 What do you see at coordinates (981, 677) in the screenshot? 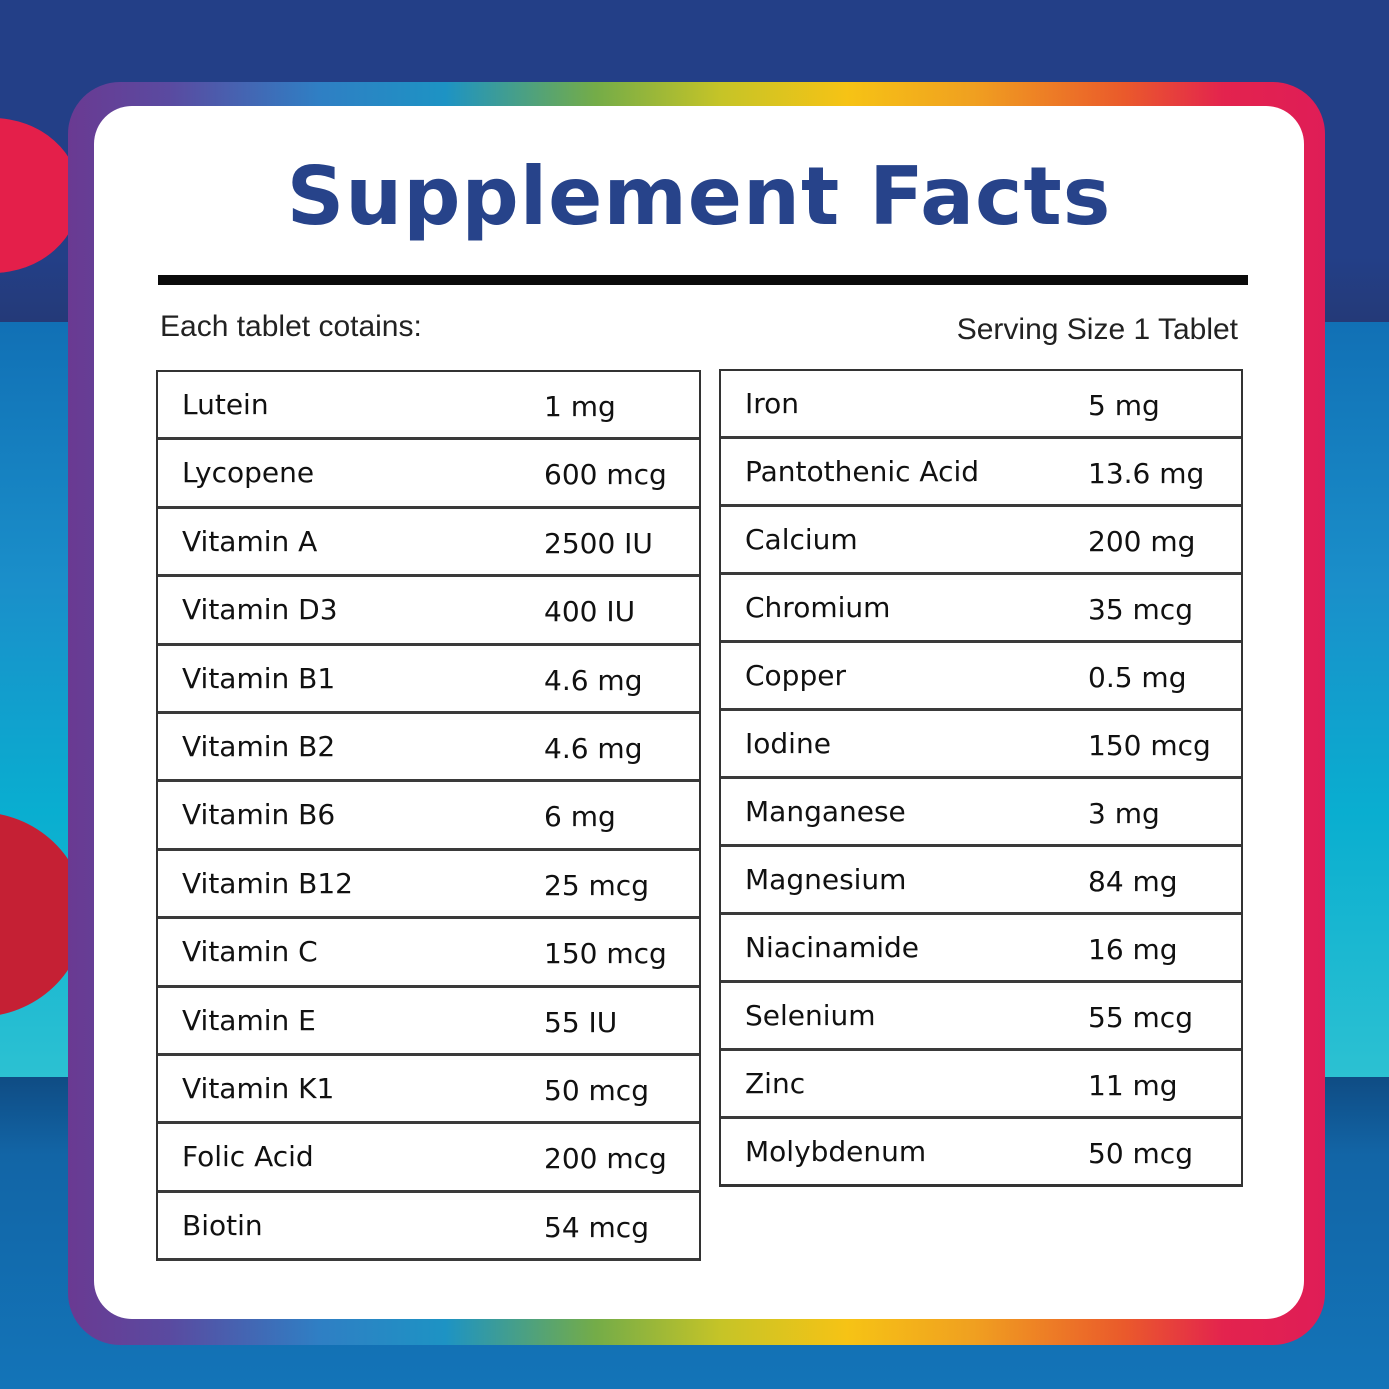
I see `table-row: Copper 0.5 mg` at bounding box center [981, 677].